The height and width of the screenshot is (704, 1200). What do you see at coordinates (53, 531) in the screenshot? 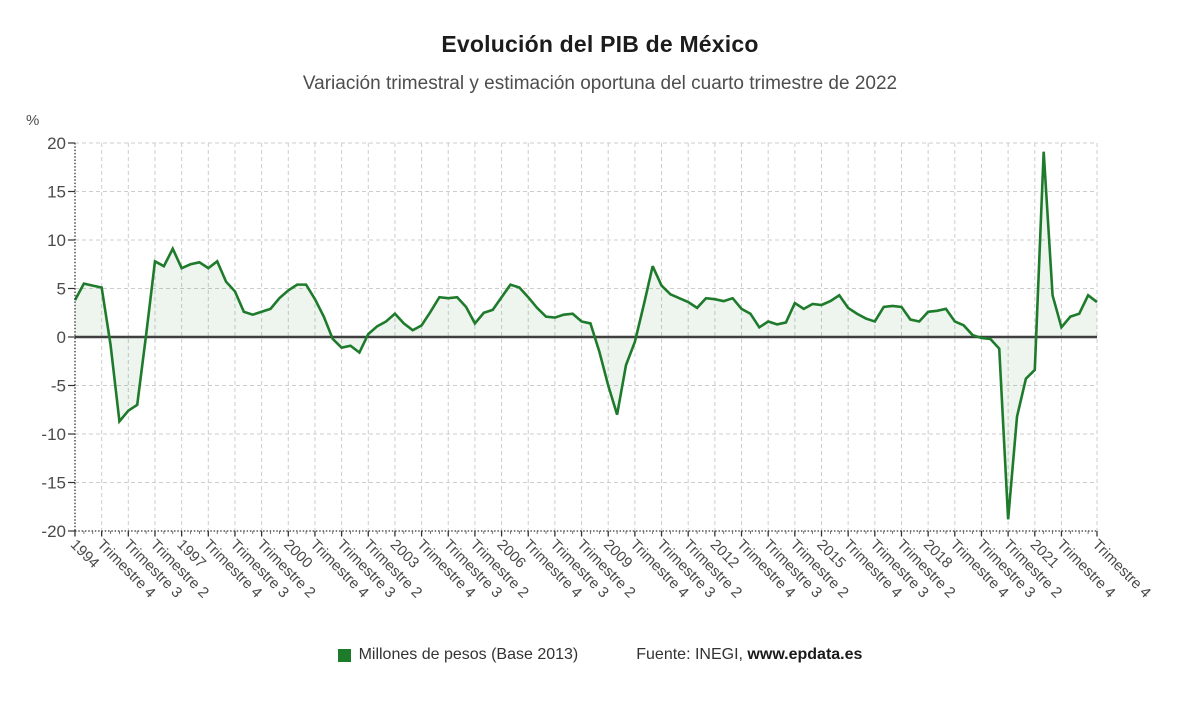
I see `y-tick-label: -20` at bounding box center [53, 531].